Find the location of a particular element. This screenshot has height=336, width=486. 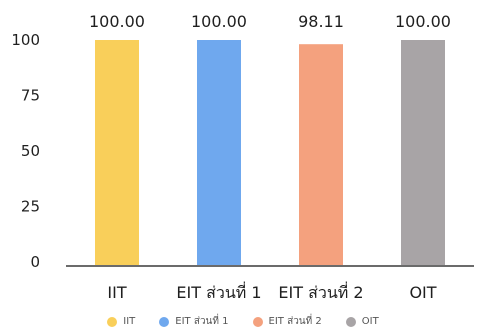

legend: IIT EIT ส่วนที่ 1 EIT ส่วนที่ 2 OIT is located at coordinates (243, 321).